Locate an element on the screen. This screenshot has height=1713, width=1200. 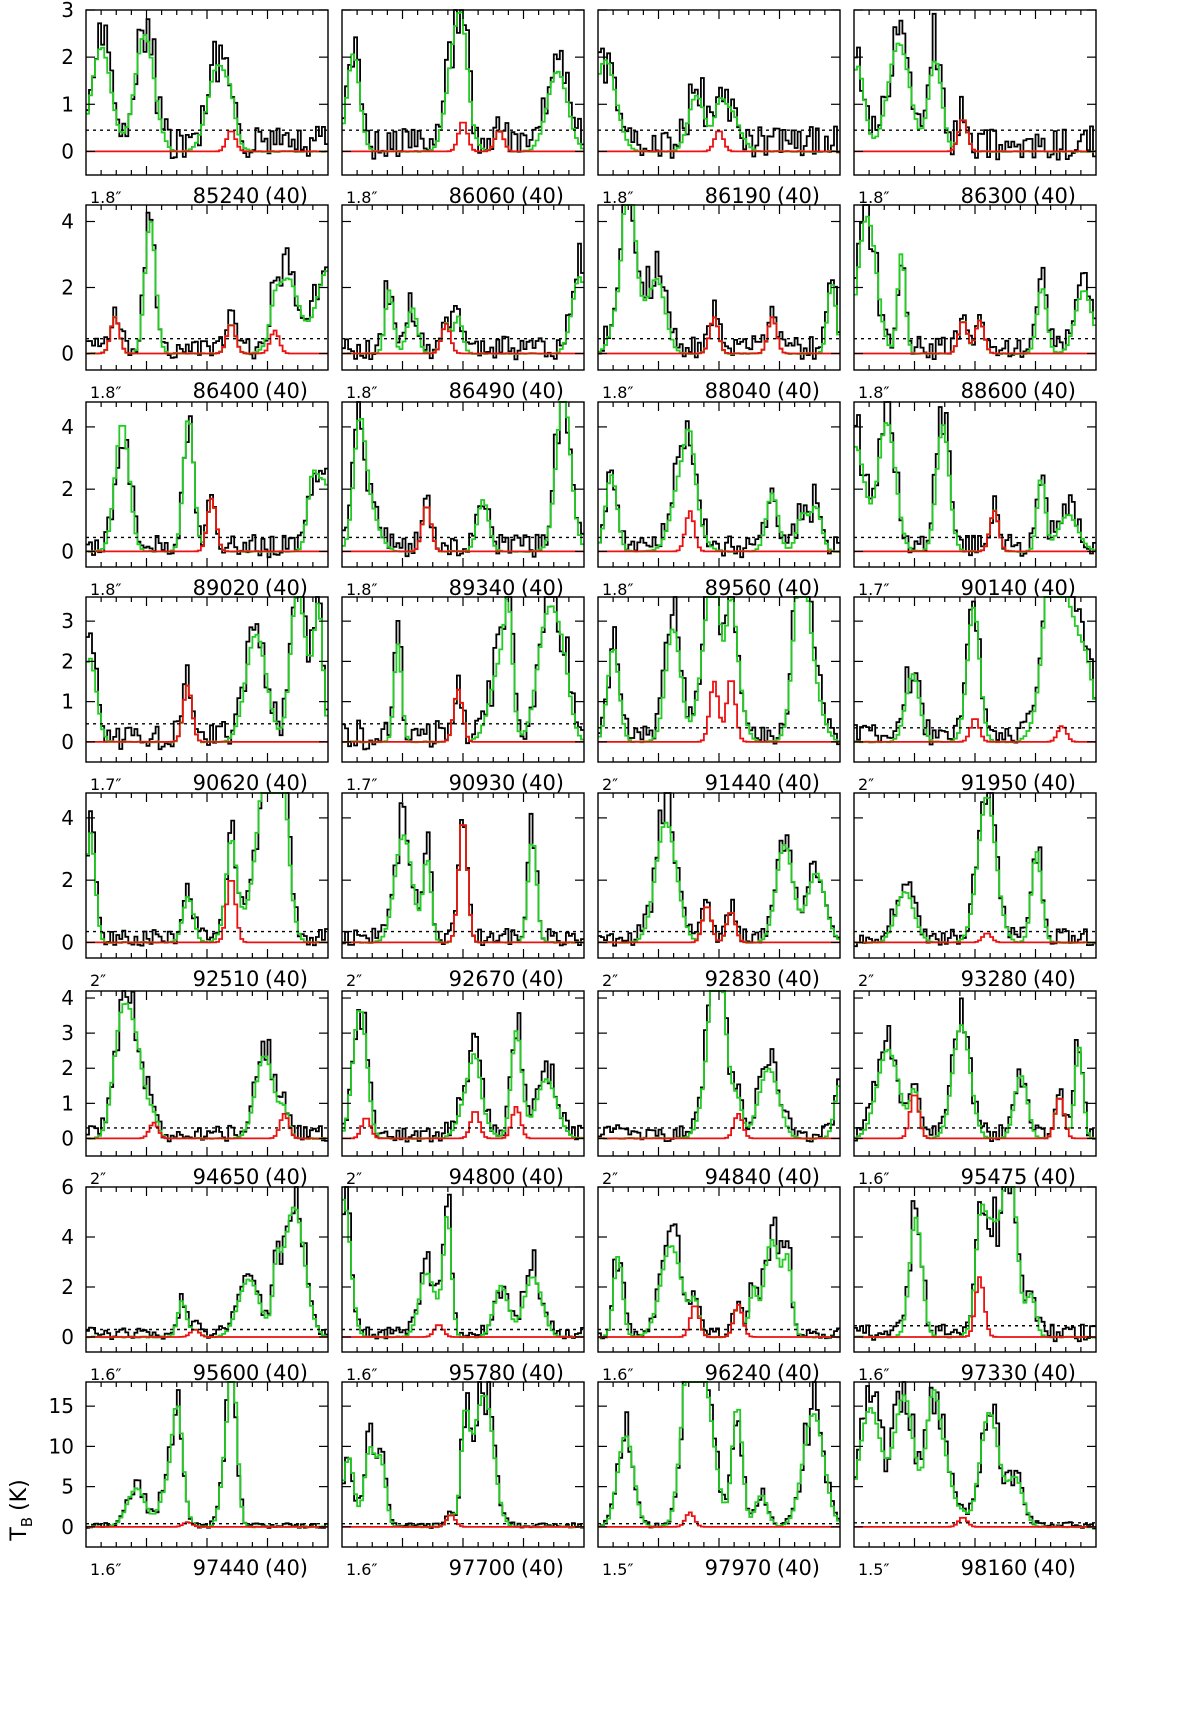
panel-frequency-label: 86060 is located at coordinates (482, 196).